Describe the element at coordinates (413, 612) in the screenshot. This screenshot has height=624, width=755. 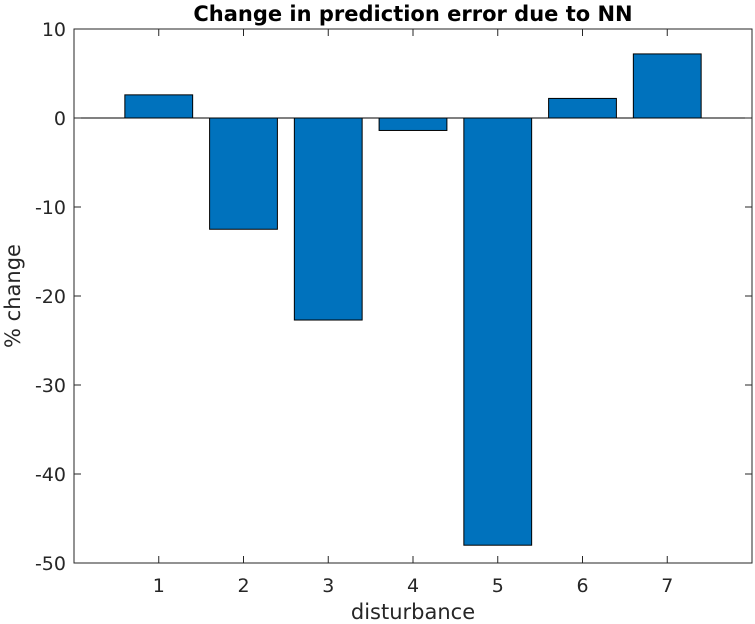
I see `x-axis-label: disturbance` at that location.